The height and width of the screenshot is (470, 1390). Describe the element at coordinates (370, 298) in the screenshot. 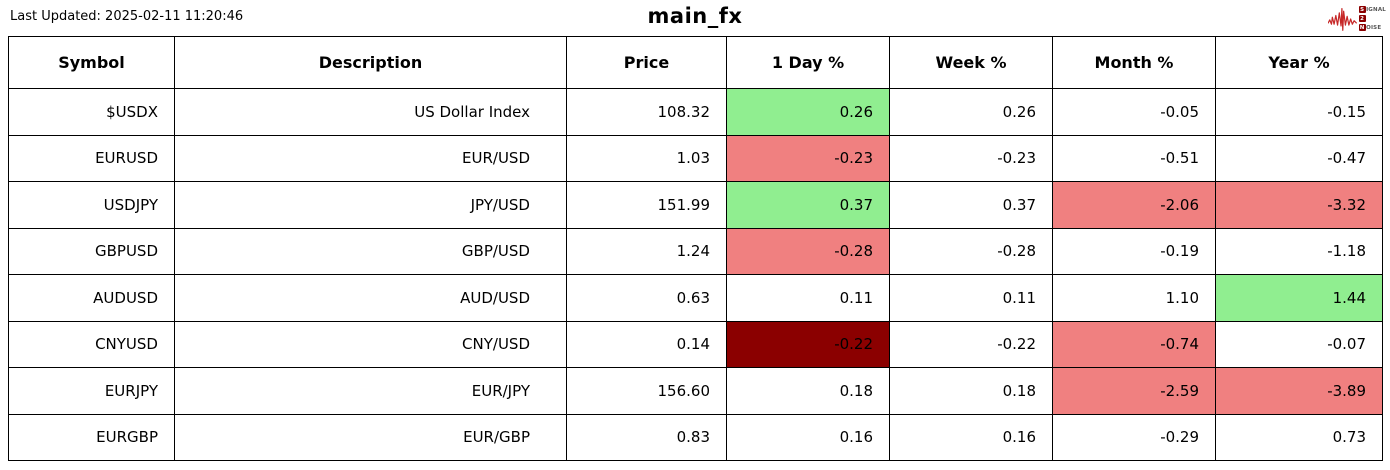

I see `cell-description: AUD/USD` at that location.